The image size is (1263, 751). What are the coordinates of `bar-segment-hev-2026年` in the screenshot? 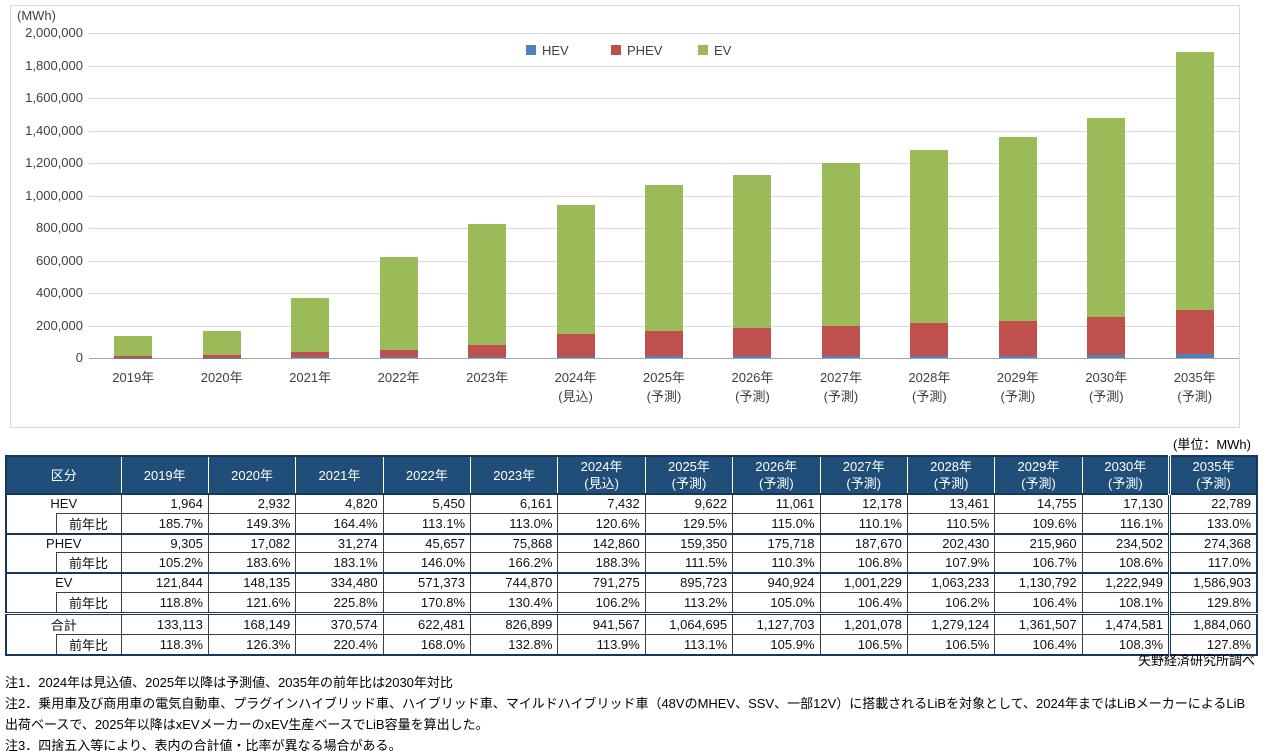 It's located at (752, 357).